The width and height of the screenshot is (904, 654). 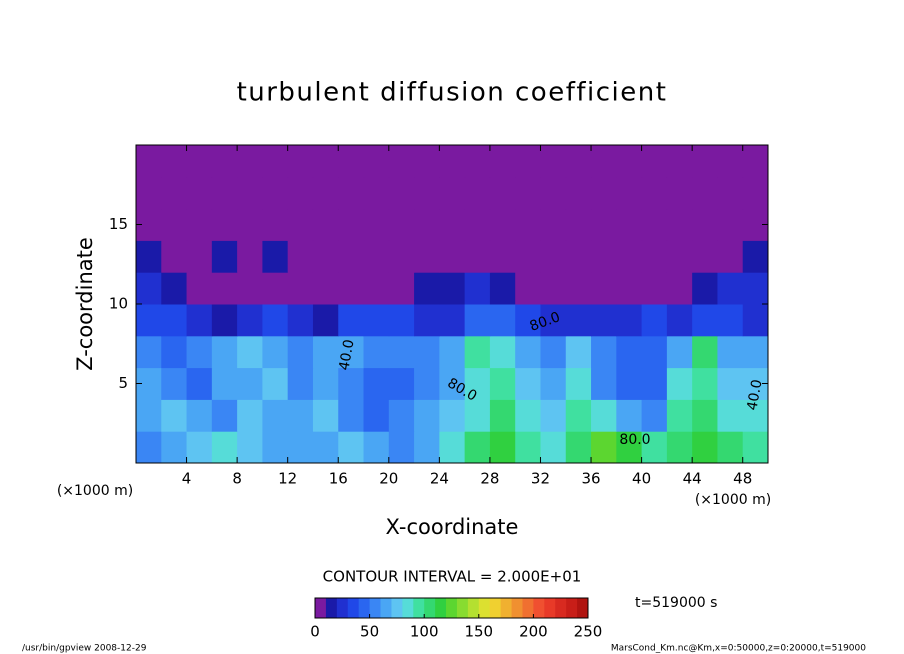 What do you see at coordinates (439, 479) in the screenshot?
I see `x-tick-label: 24` at bounding box center [439, 479].